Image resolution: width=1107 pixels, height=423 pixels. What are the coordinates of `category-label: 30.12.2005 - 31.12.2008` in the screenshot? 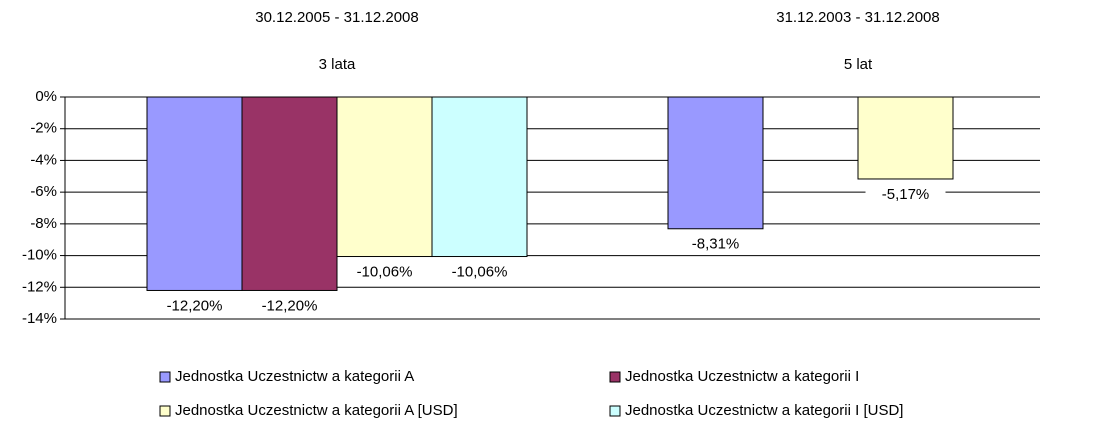 It's located at (336, 17).